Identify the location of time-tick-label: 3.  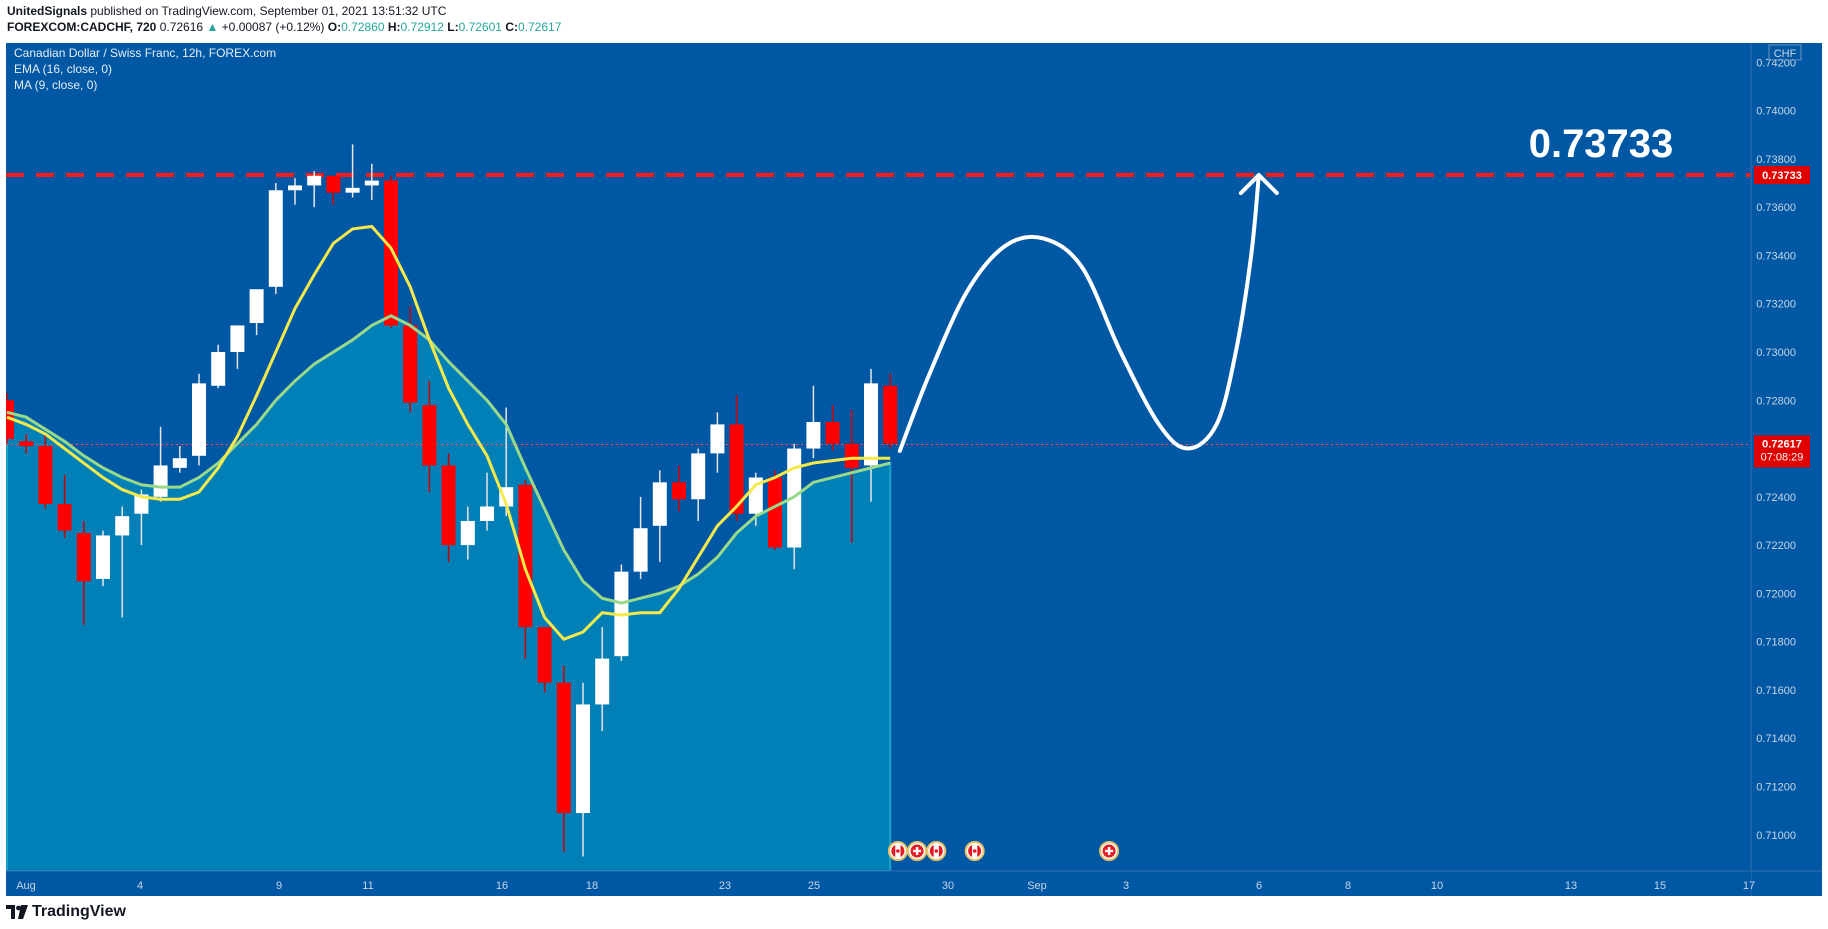
(1126, 886).